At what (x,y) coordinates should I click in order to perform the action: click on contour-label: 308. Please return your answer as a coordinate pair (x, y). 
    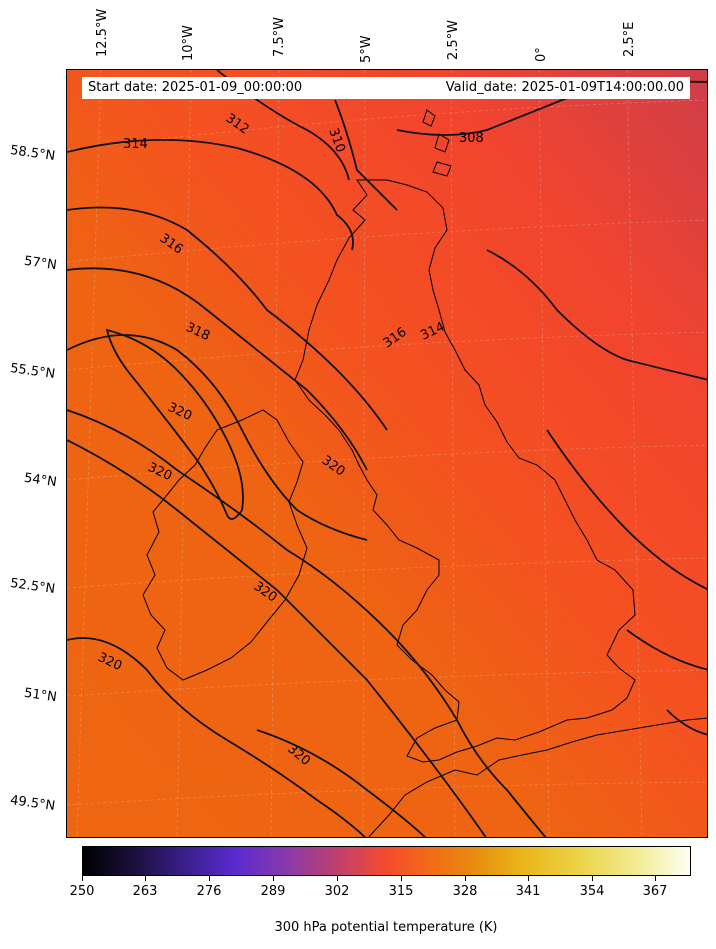
    Looking at the image, I should click on (471, 138).